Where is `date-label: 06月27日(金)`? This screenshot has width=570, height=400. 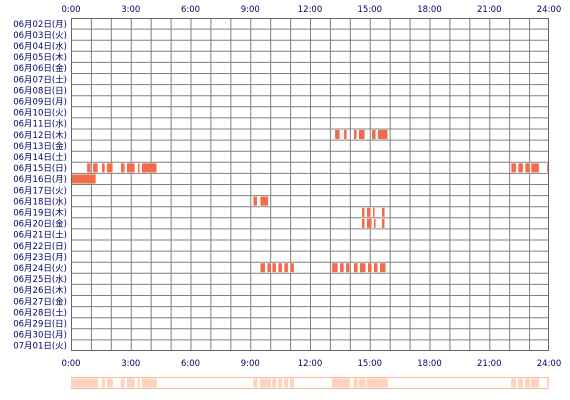 date-label: 06月27日(金) is located at coordinates (40, 301).